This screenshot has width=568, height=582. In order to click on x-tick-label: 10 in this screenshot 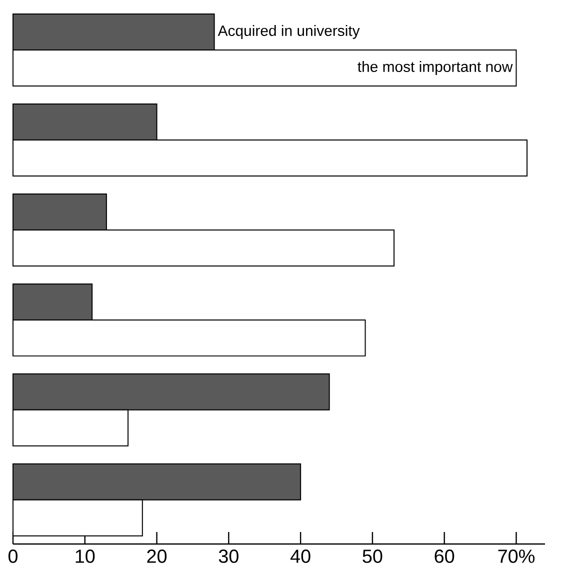, I will do `click(85, 556)`.